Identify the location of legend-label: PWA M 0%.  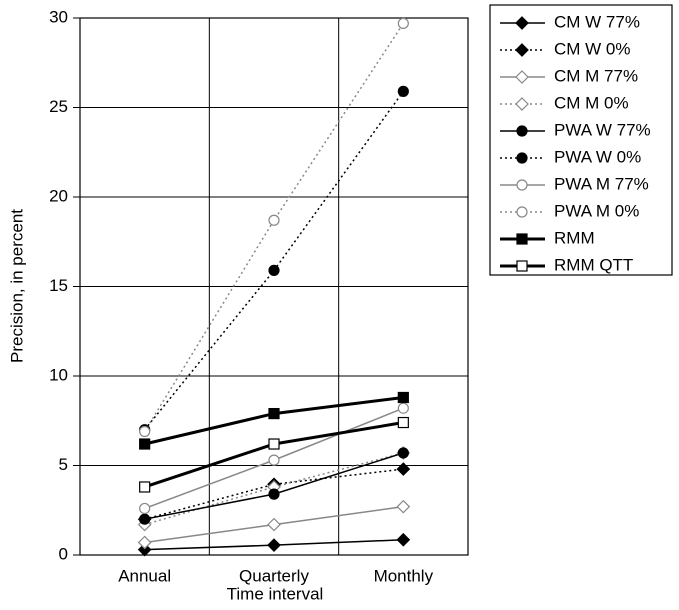
(596, 210).